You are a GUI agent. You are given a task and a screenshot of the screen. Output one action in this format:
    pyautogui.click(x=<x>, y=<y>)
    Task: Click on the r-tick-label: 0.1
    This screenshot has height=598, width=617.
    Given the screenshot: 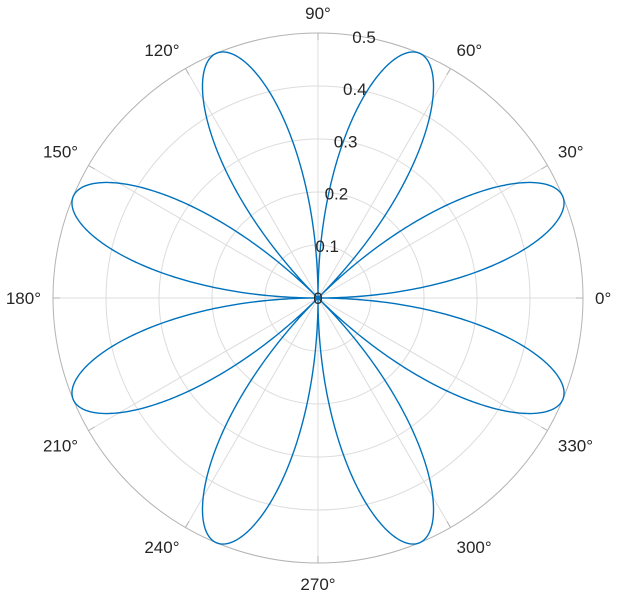 What is the action you would take?
    pyautogui.click(x=327, y=246)
    